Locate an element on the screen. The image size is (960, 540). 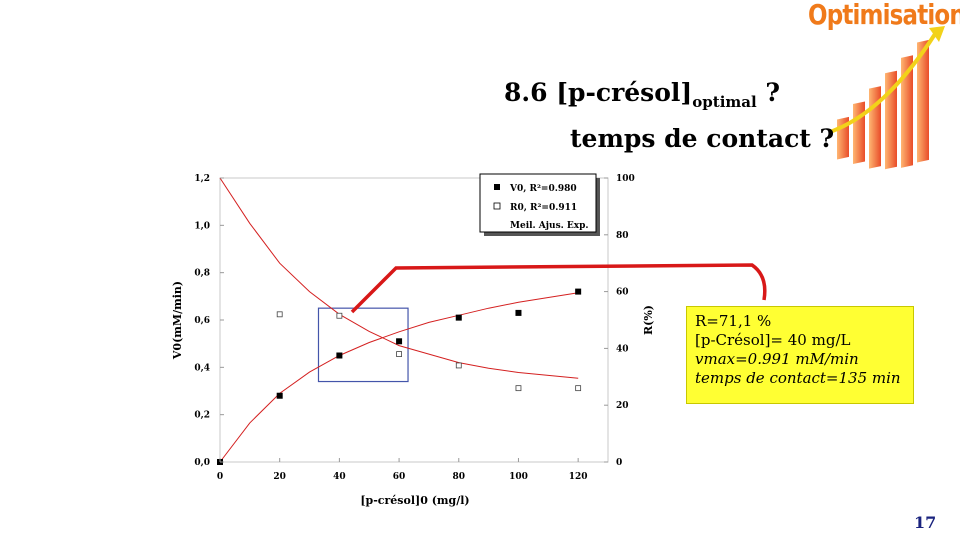
y-left-tick-label: 0,2 is located at coordinates (202, 416).